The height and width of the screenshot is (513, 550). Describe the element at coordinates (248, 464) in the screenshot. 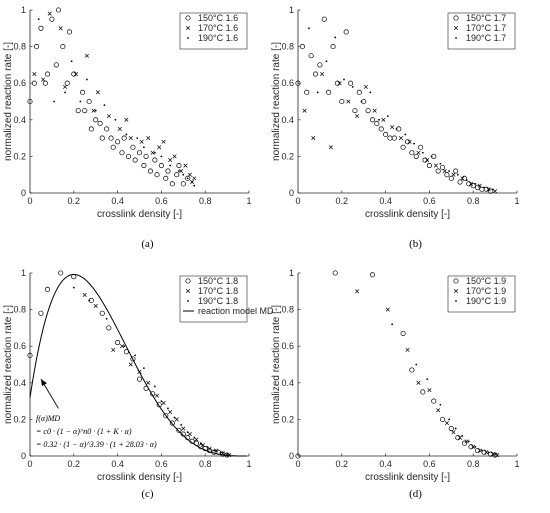

I see `x-tick-label: 1` at that location.